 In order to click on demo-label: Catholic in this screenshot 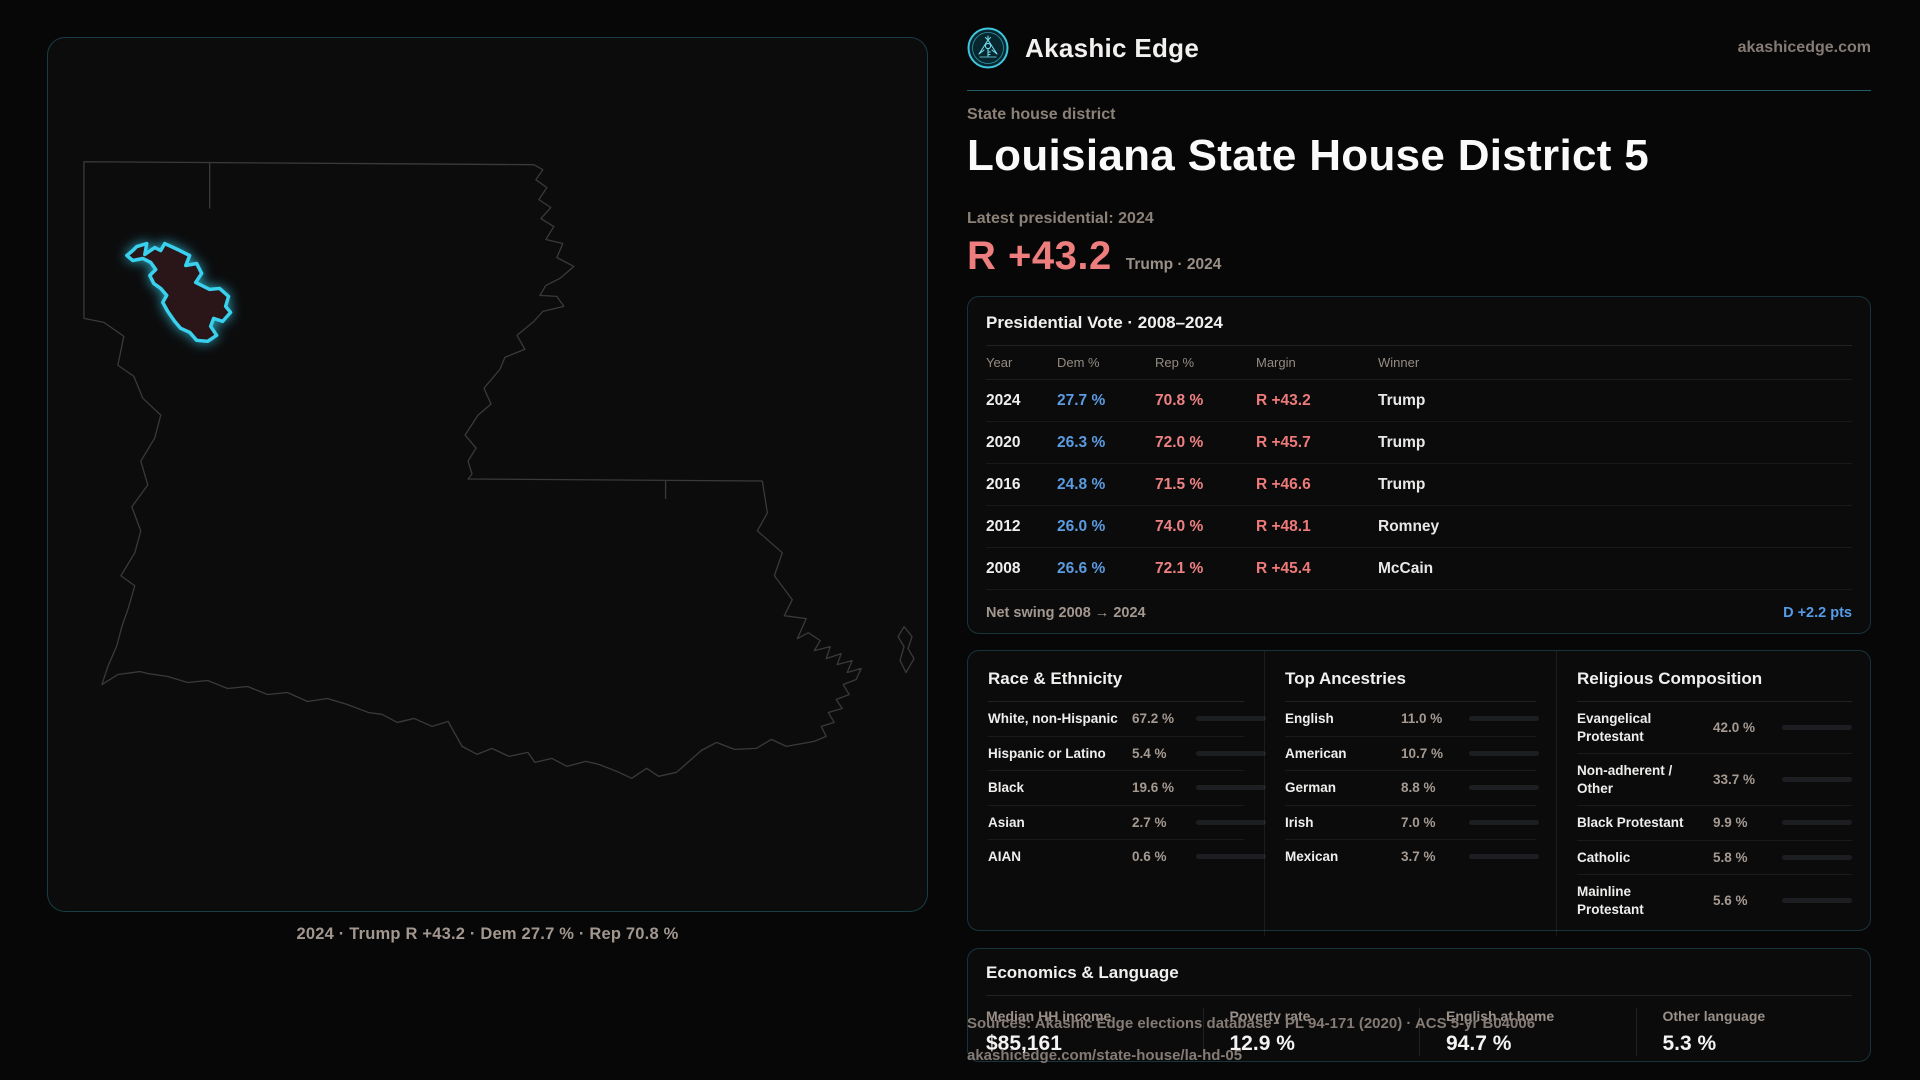, I will do `click(1604, 857)`.